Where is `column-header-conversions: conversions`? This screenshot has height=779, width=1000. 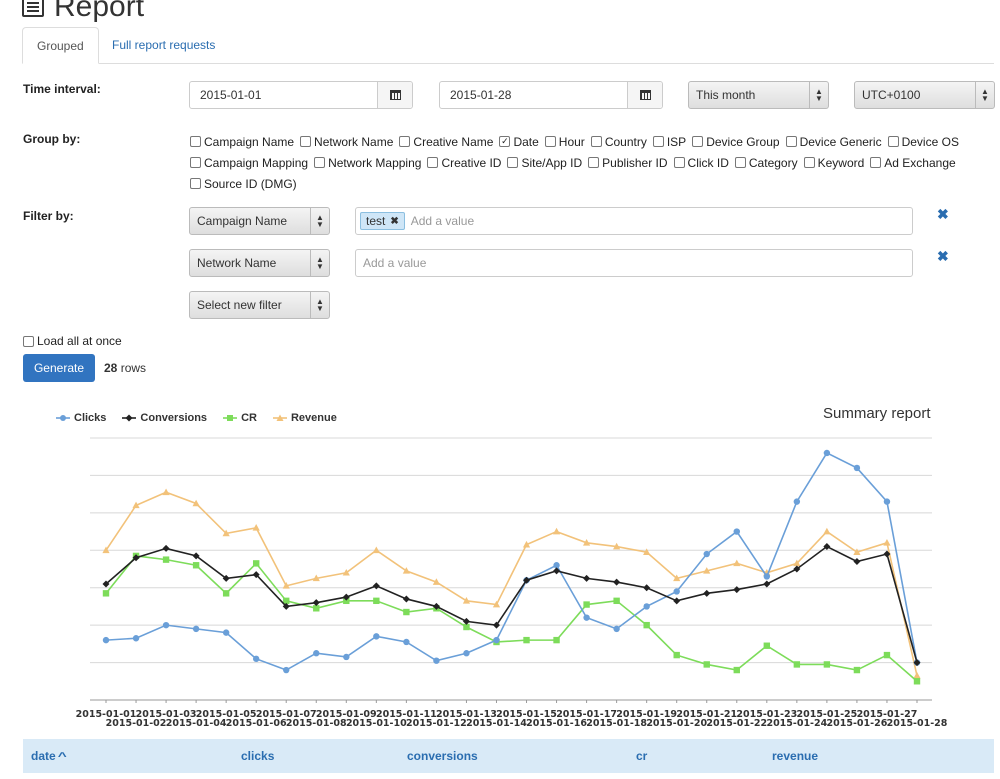 column-header-conversions: conversions is located at coordinates (442, 756).